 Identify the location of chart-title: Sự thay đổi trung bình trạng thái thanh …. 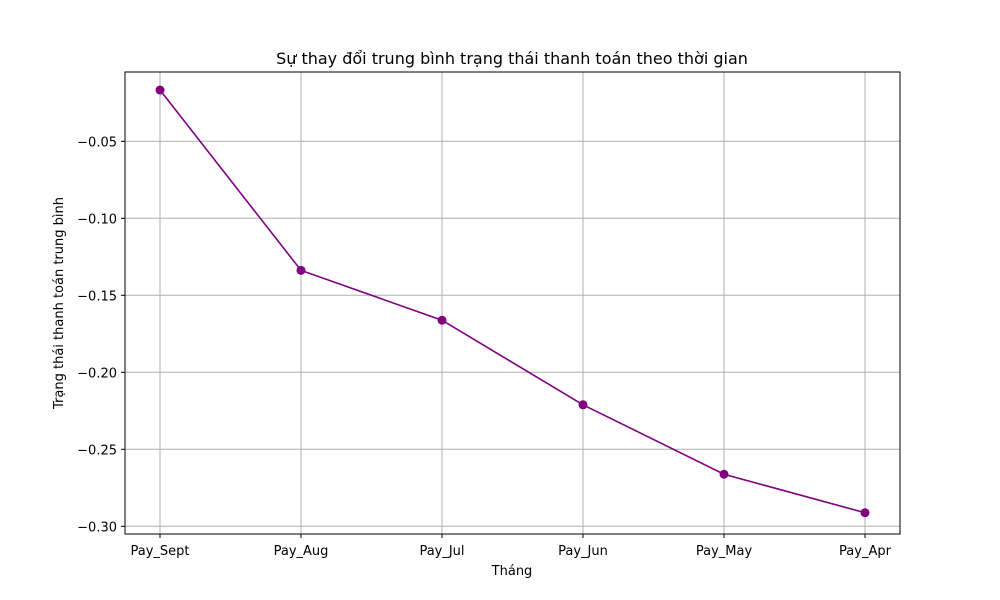
(512, 58).